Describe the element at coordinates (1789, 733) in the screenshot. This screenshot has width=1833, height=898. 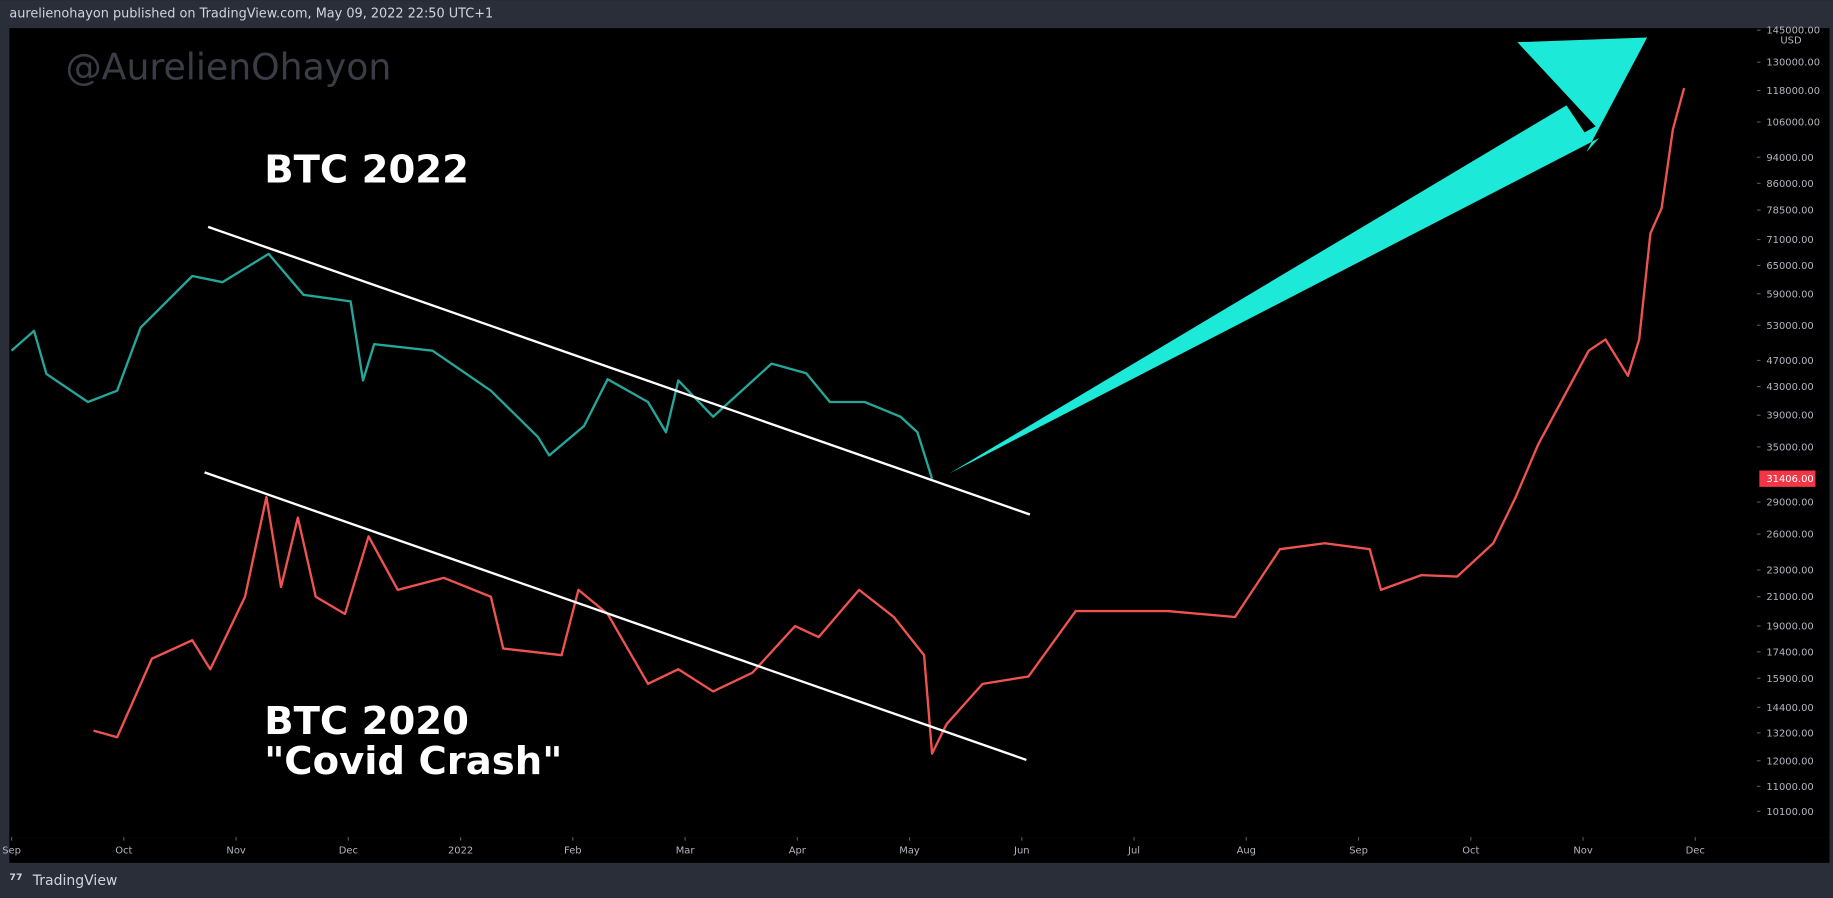
I see `y-tick-label: 13200.00` at that location.